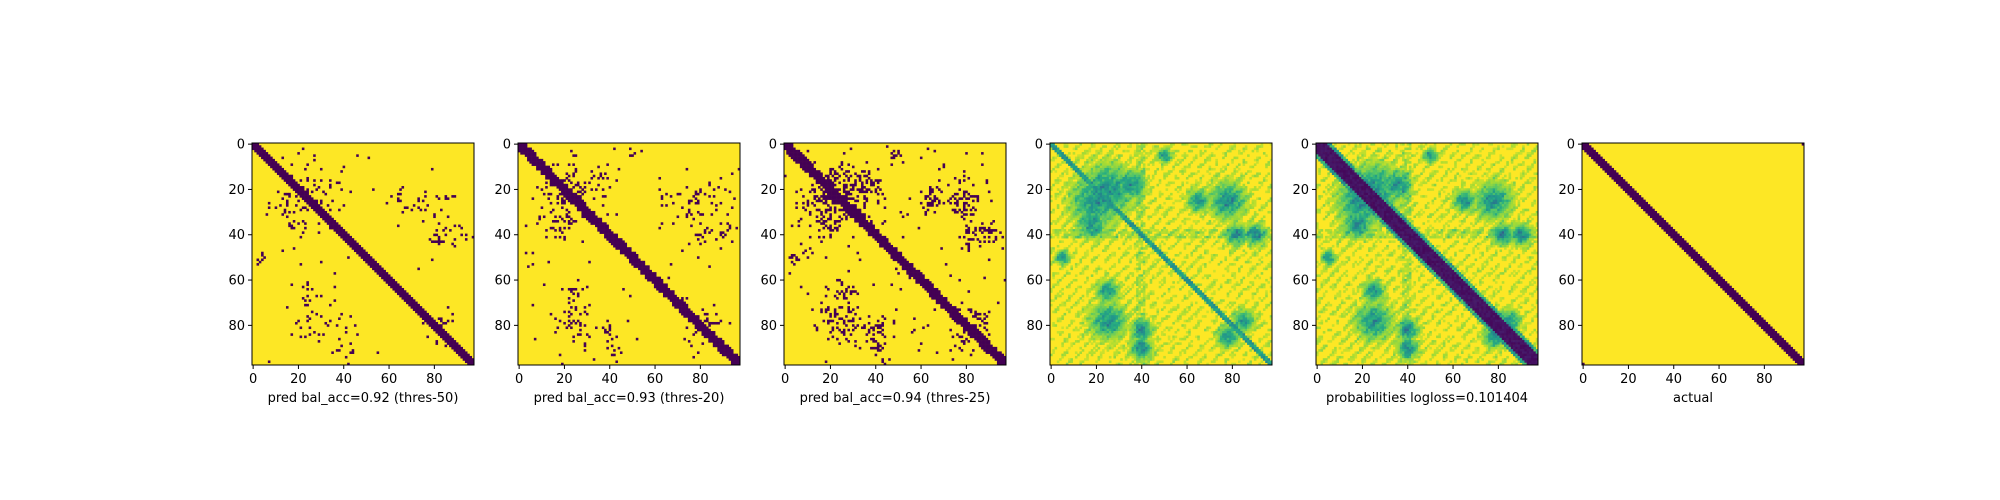 This screenshot has width=2000, height=500. Describe the element at coordinates (507, 145) in the screenshot. I see `y-tick-label: 0` at that location.